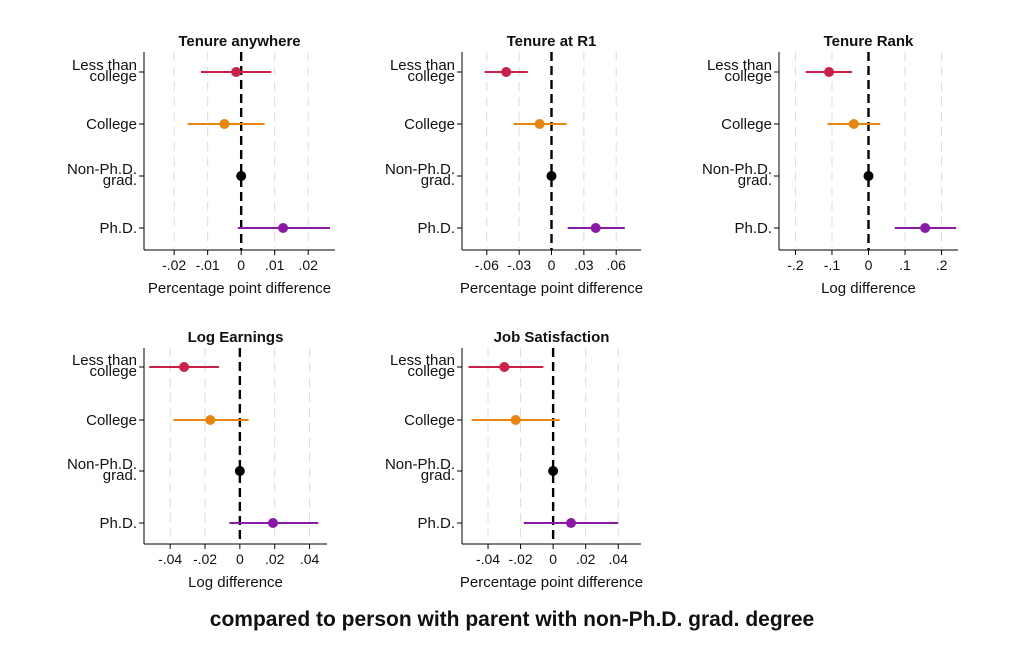 This screenshot has width=1024, height=671. I want to click on x-tick-label: -.1, so click(832, 265).